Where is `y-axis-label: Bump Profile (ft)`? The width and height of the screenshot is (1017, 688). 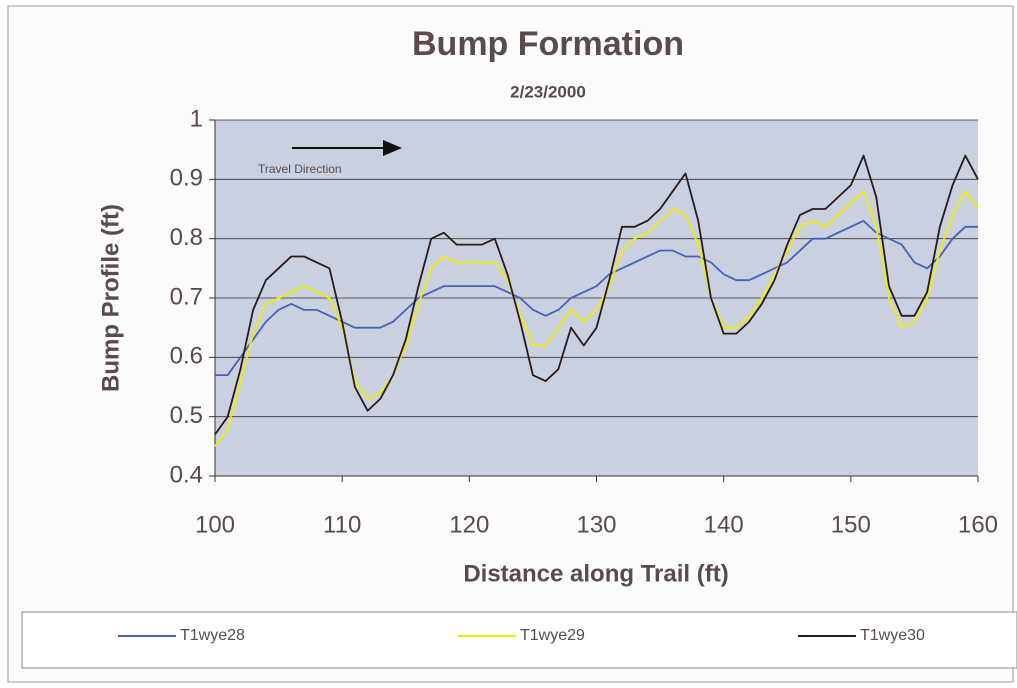
y-axis-label: Bump Profile (ft) is located at coordinates (110, 298).